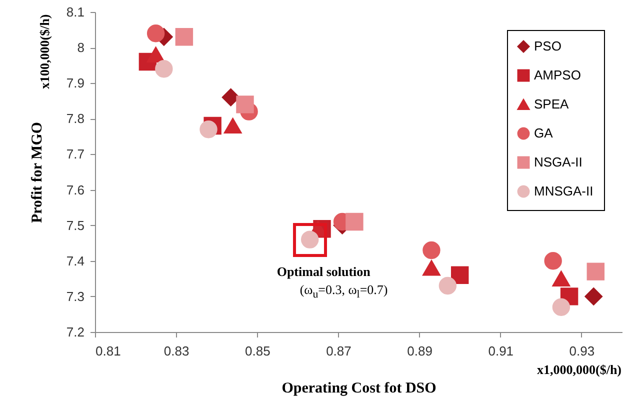  I want to click on legend-label: MNSGA-II, so click(564, 191).